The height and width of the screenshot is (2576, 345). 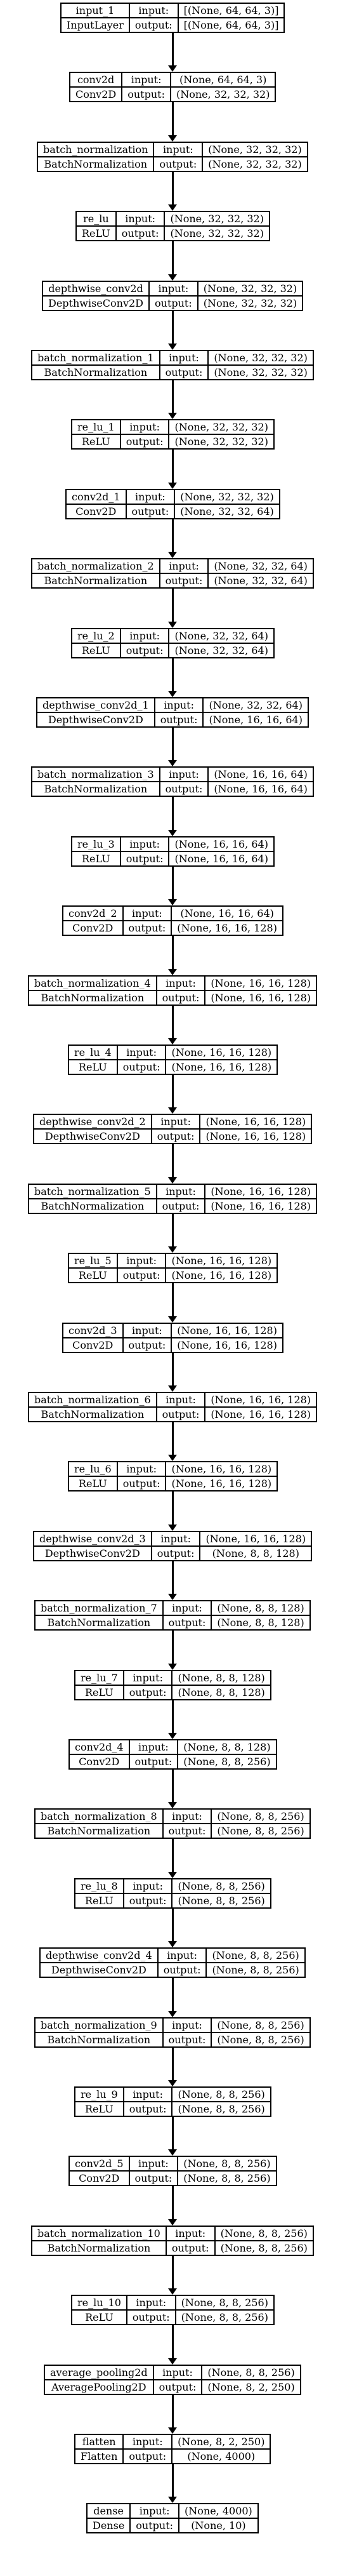 I want to click on layer-type: ReLU, so click(x=96, y=650).